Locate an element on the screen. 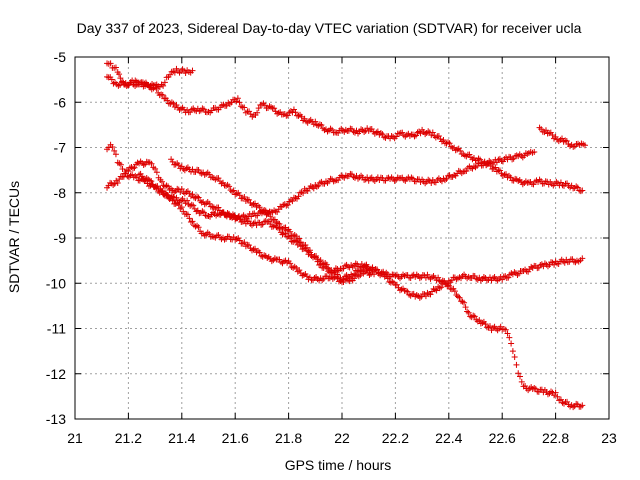  y-tick-label: -12 is located at coordinates (56, 374).